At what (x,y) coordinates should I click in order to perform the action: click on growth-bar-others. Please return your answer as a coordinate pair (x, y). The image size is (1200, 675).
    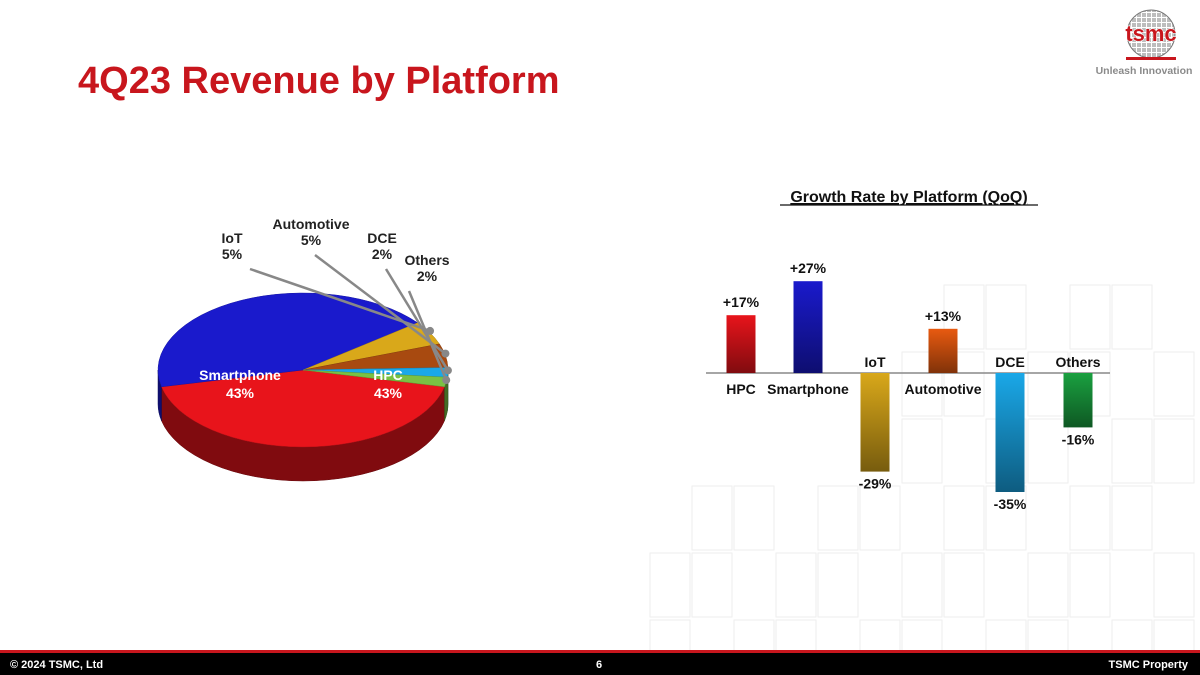
    Looking at the image, I should click on (1078, 400).